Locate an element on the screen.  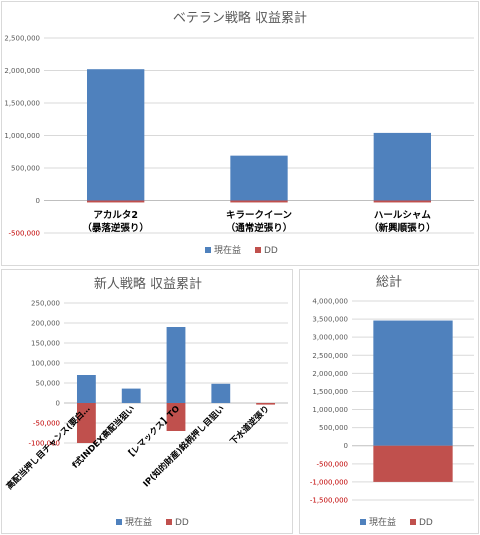
y-tick-label: -1,000,000 is located at coordinates (329, 482).